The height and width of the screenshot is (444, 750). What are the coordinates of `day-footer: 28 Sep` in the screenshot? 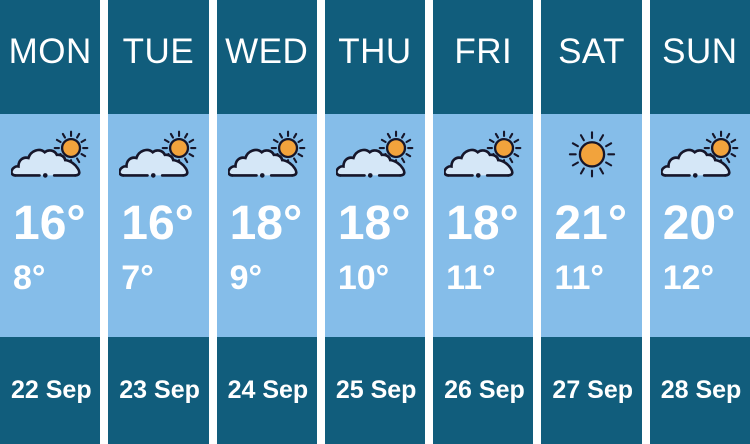 It's located at (699, 390).